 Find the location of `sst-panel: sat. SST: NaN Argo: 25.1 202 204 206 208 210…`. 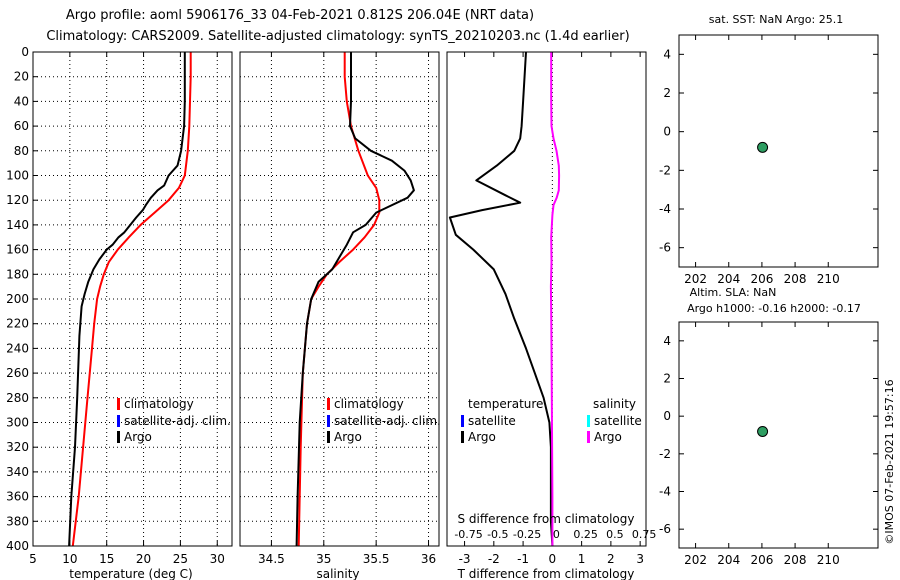

sst-panel: sat. SST: NaN Argo: 25.1 202 204 206 208 210… is located at coordinates (769, 149).